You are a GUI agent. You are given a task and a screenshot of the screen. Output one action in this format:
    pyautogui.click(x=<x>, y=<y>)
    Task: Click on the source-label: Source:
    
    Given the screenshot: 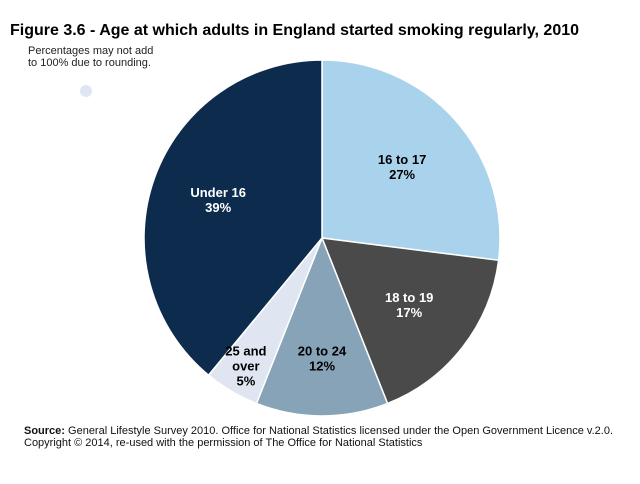 What is the action you would take?
    pyautogui.click(x=44, y=431)
    